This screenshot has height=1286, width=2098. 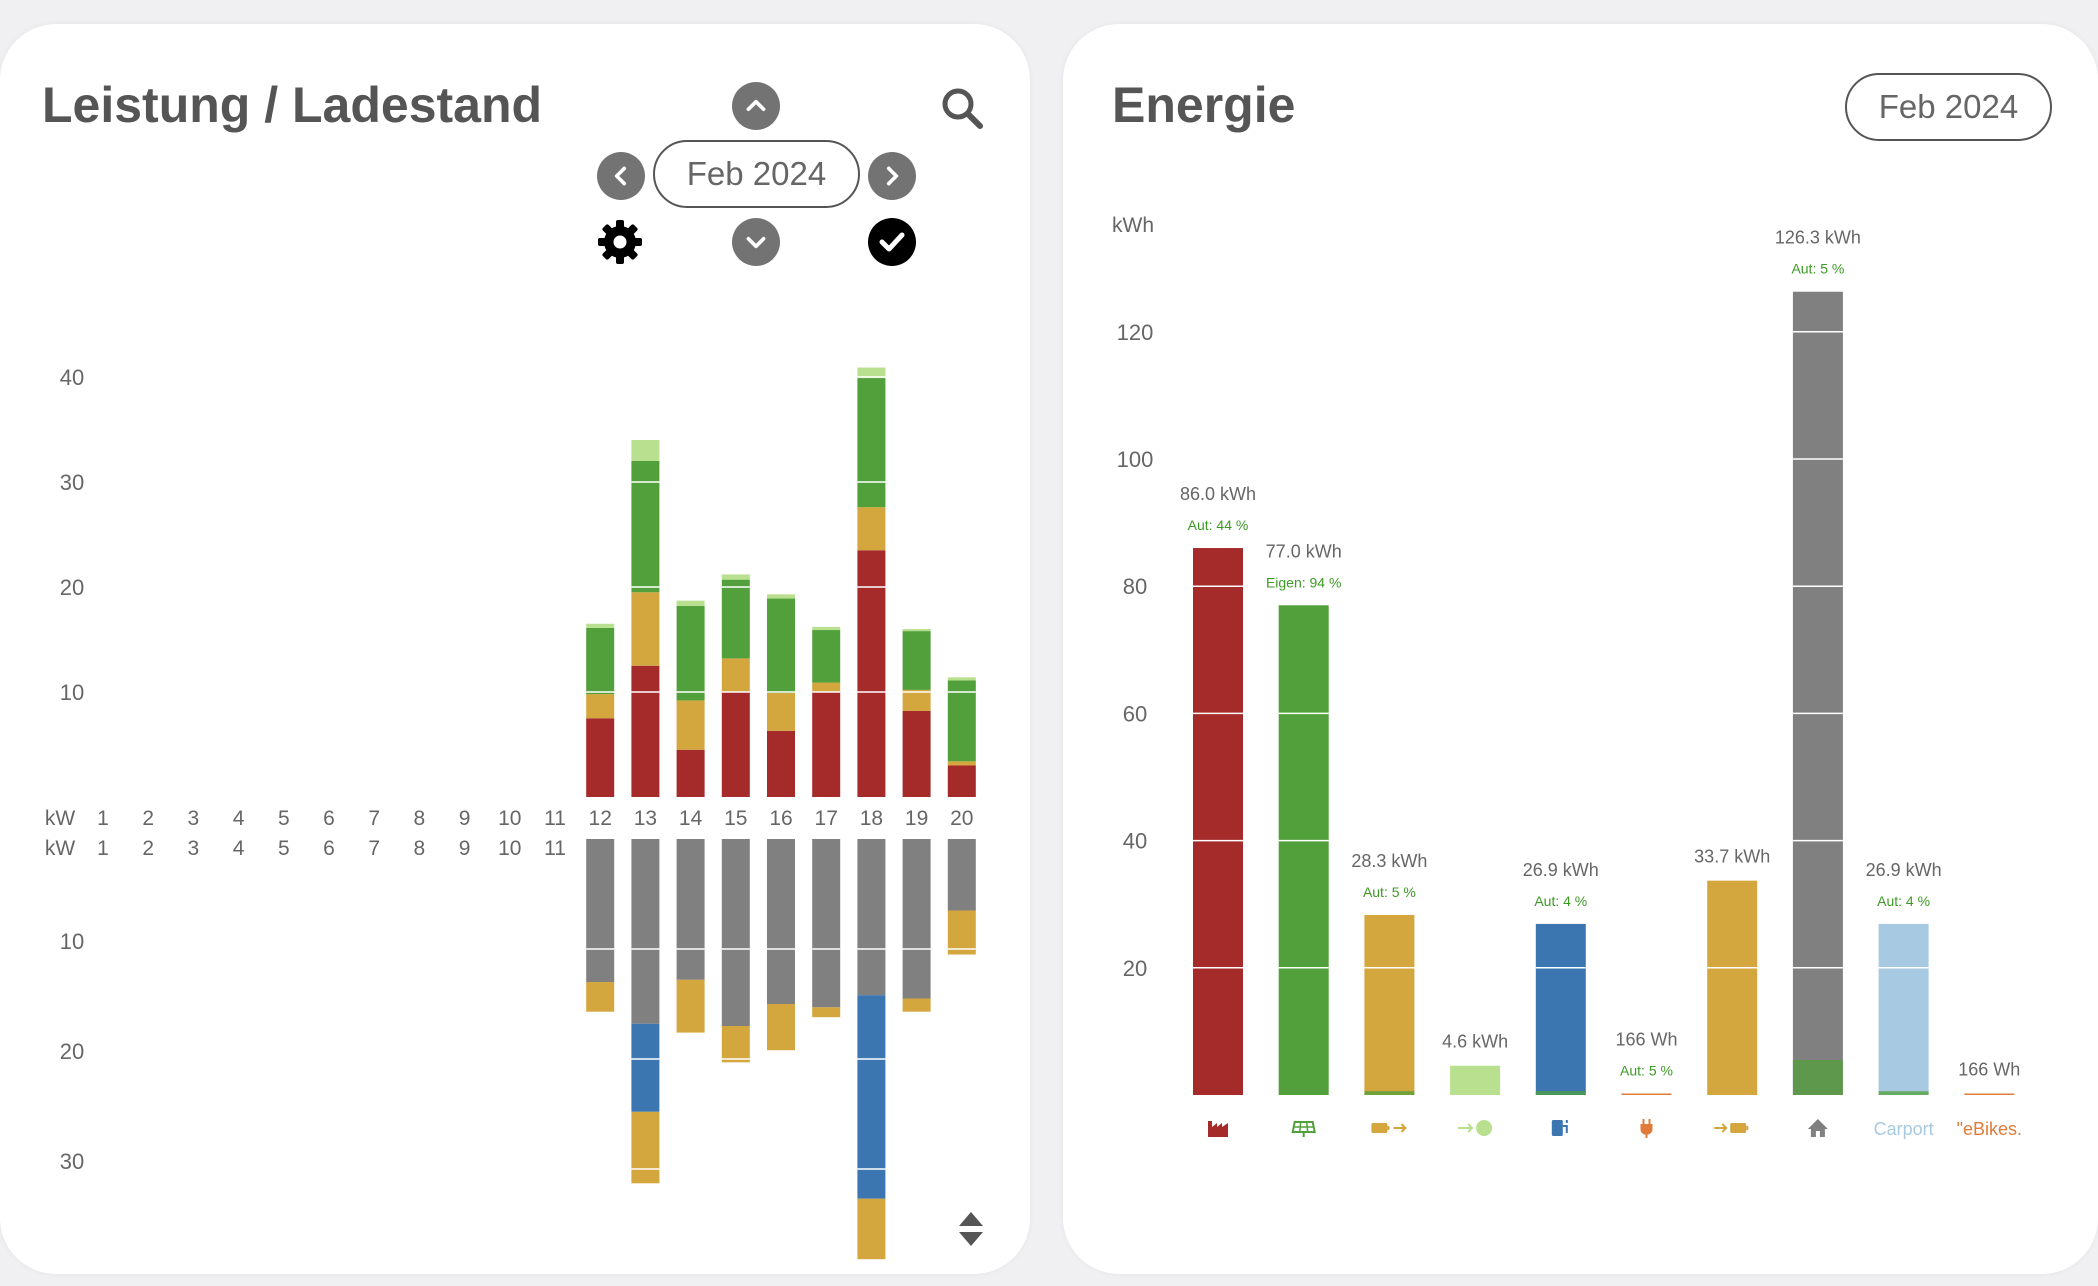 I want to click on y-axis-tick: 120, so click(x=1135, y=332).